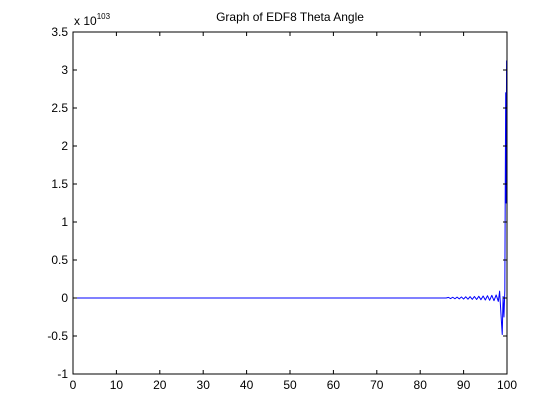  Describe the element at coordinates (64, 298) in the screenshot. I see `y-tick-label: 0` at that location.